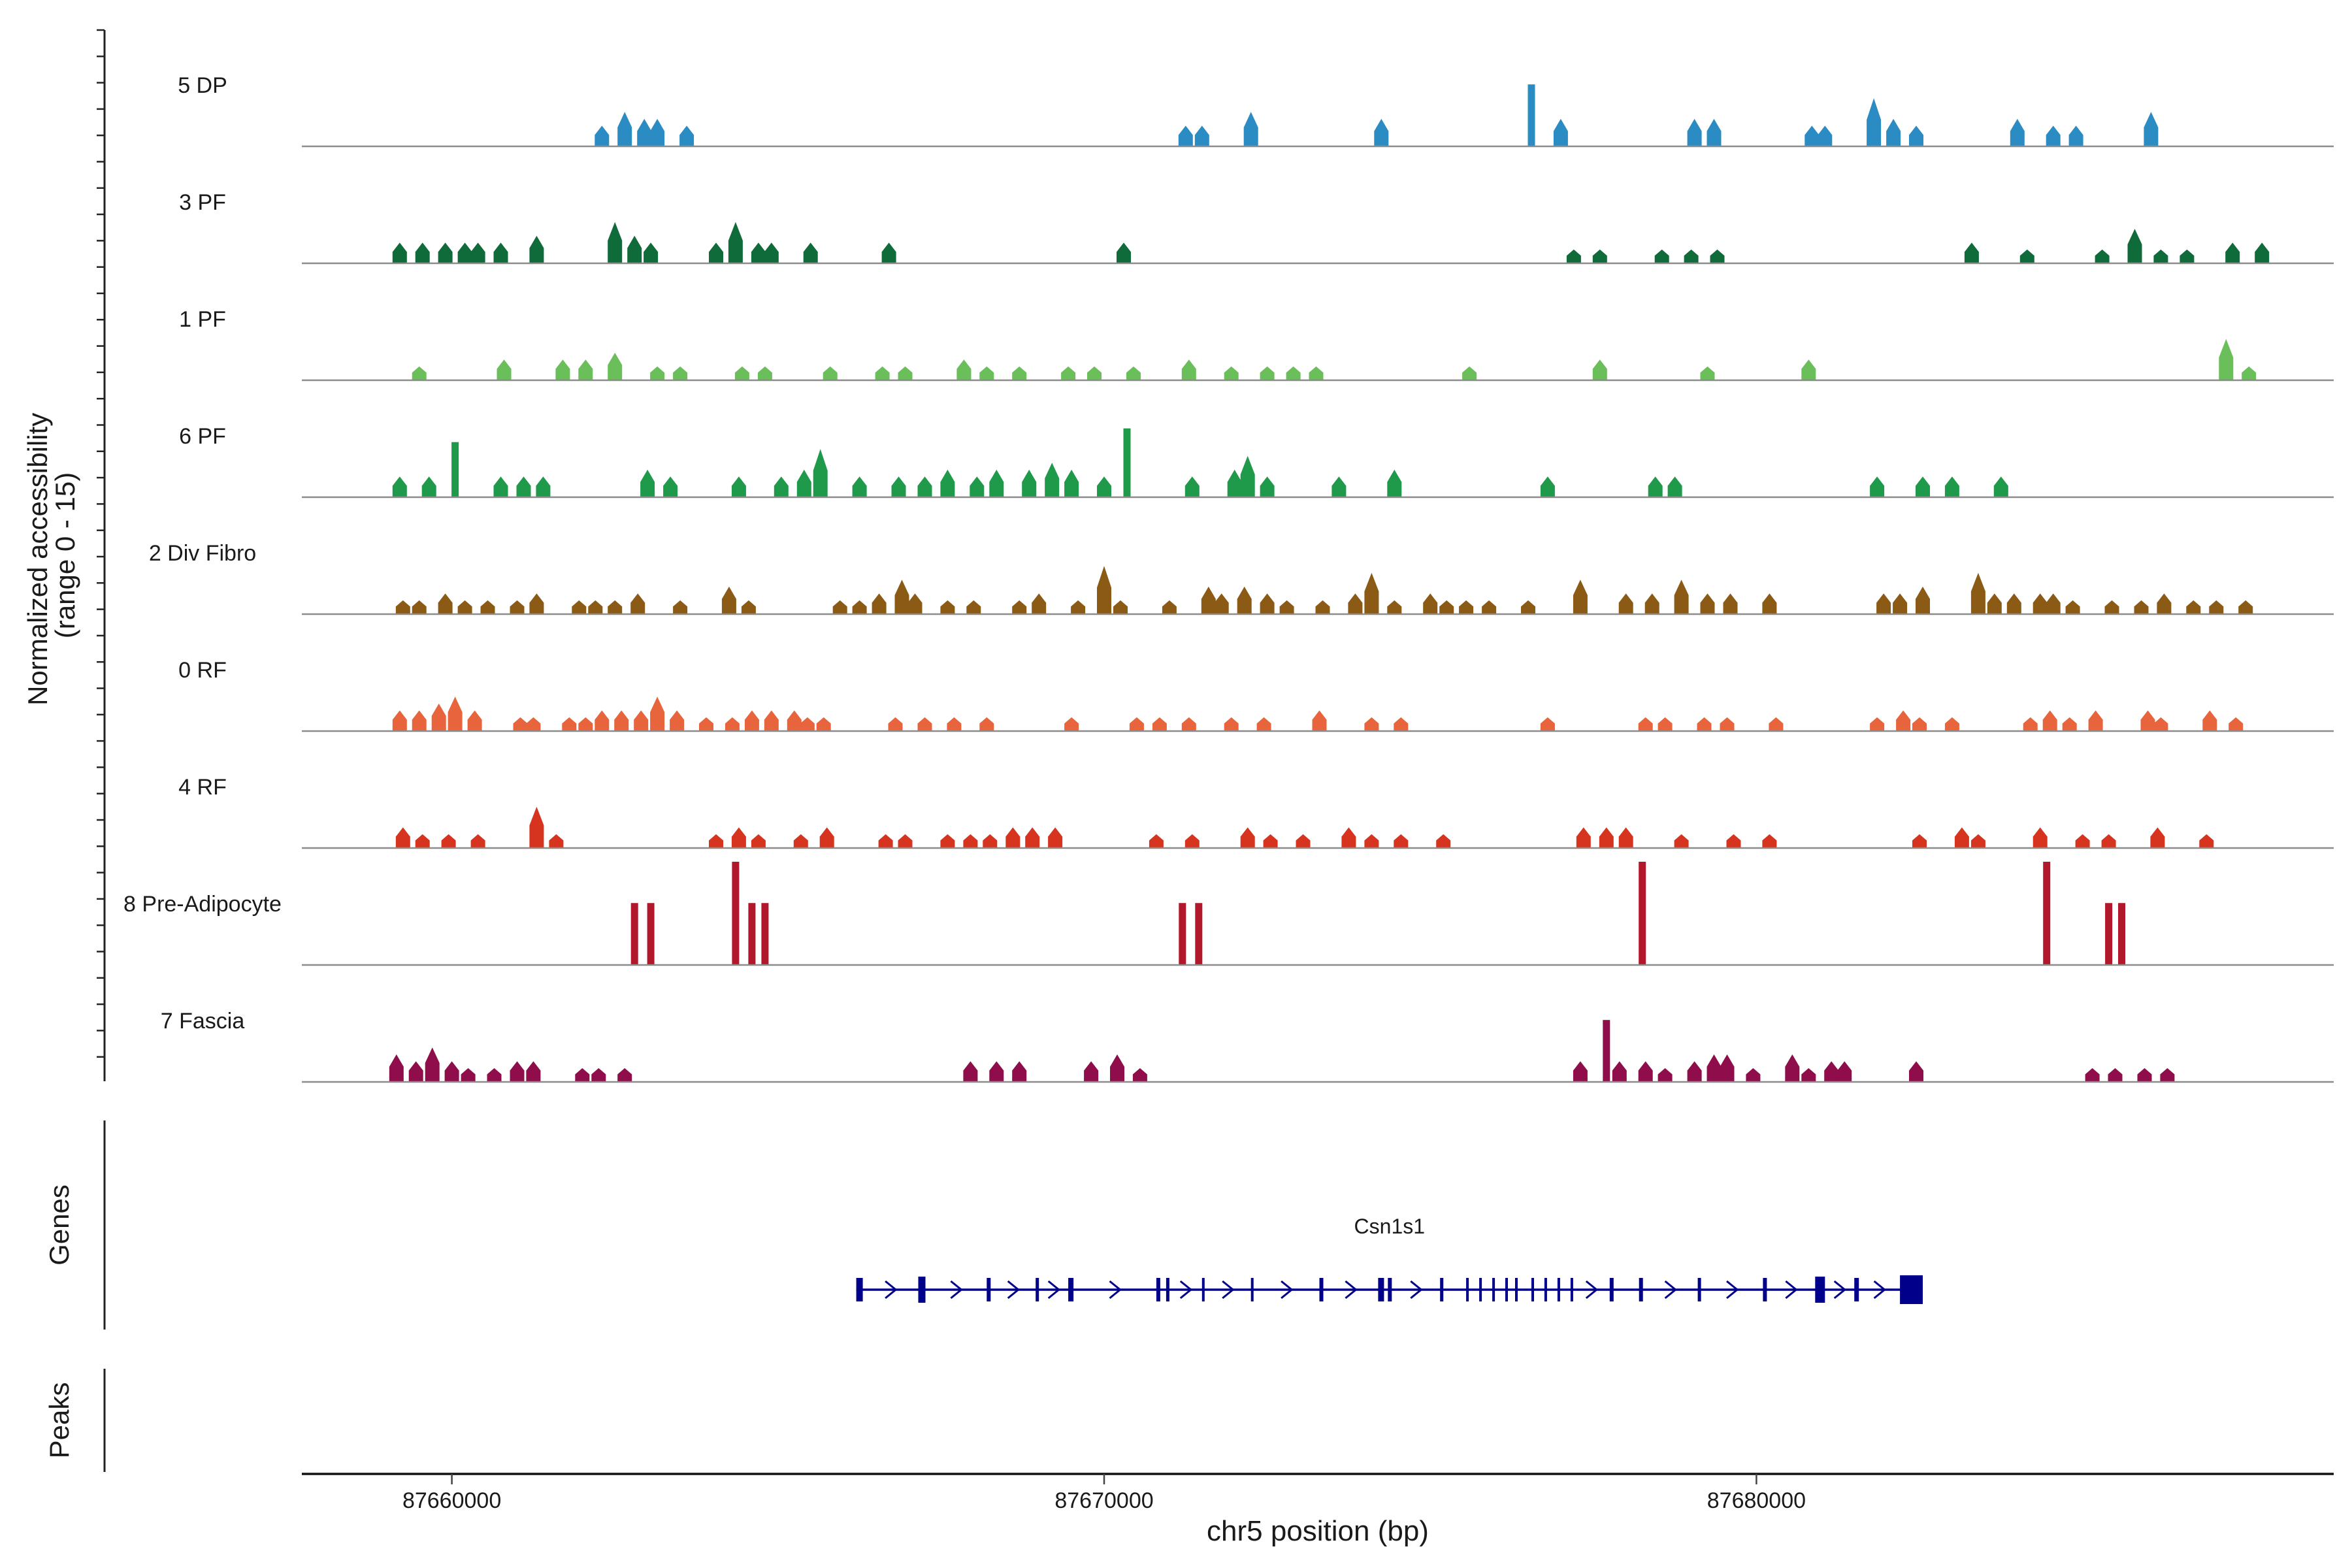 This screenshot has width=2352, height=1568. Describe the element at coordinates (1756, 1500) in the screenshot. I see `x-axis-tick-label: 87680000` at that location.